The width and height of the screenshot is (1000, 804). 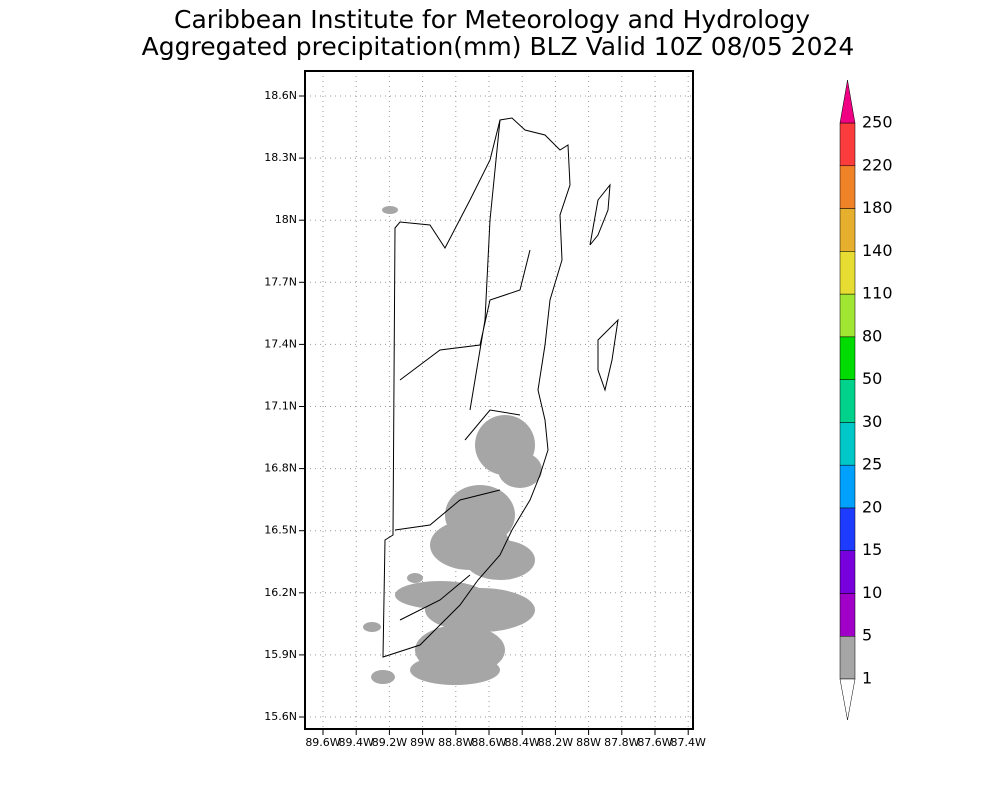 What do you see at coordinates (452, 445) in the screenshot?
I see `precip-areas` at bounding box center [452, 445].